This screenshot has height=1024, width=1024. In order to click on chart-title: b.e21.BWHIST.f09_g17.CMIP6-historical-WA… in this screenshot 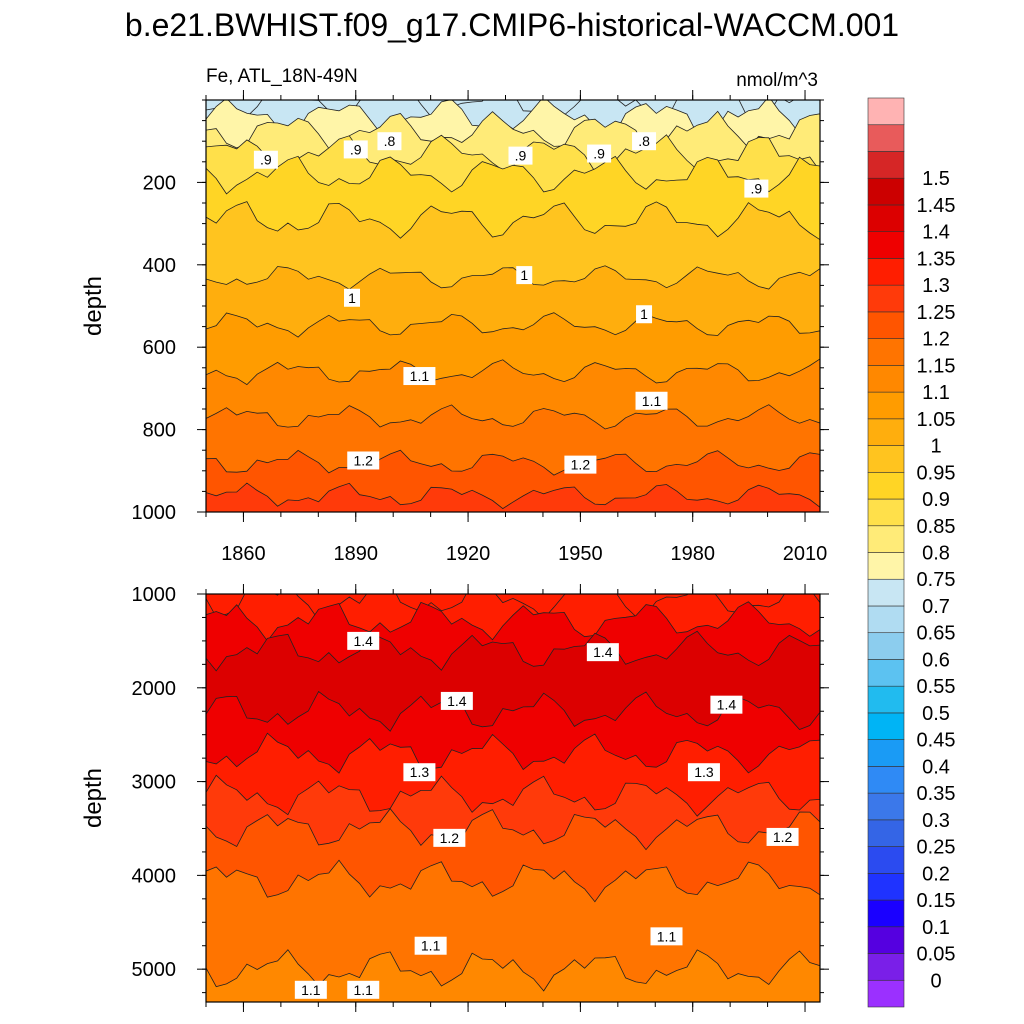, I will do `click(512, 25)`.